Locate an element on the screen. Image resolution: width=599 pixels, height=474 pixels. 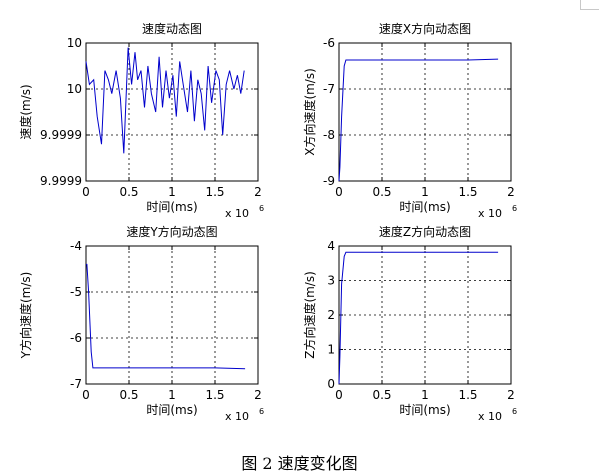
y-tick-label: -4 is located at coordinates (76, 246).